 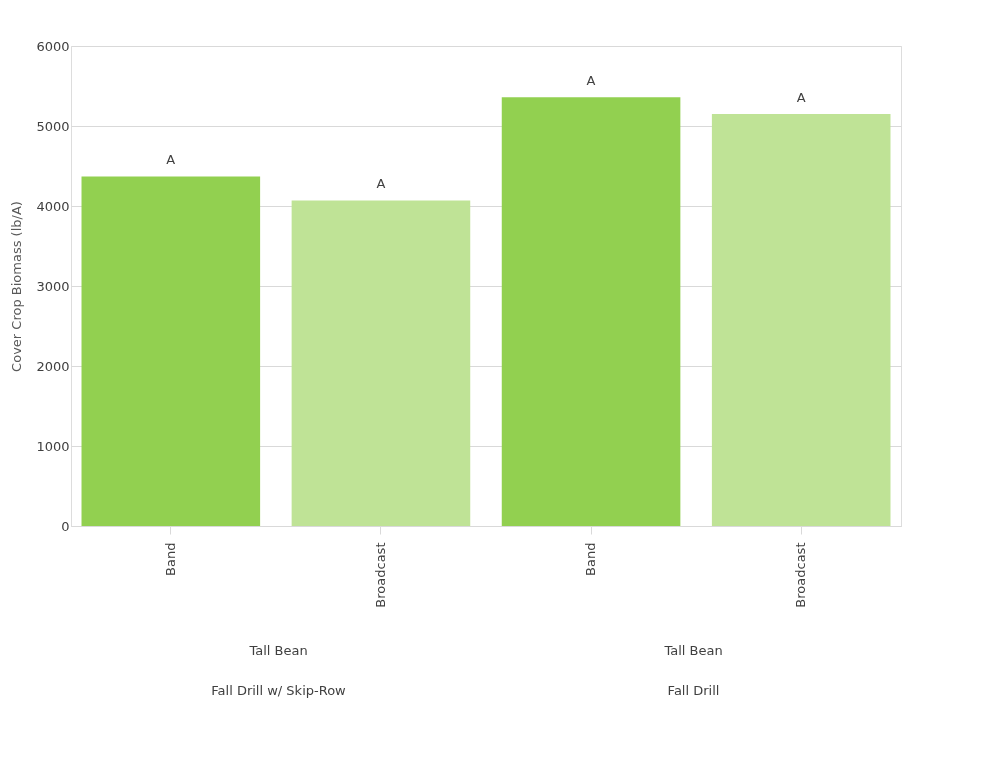 I want to click on y-tick-label: 4000, so click(x=53, y=206).